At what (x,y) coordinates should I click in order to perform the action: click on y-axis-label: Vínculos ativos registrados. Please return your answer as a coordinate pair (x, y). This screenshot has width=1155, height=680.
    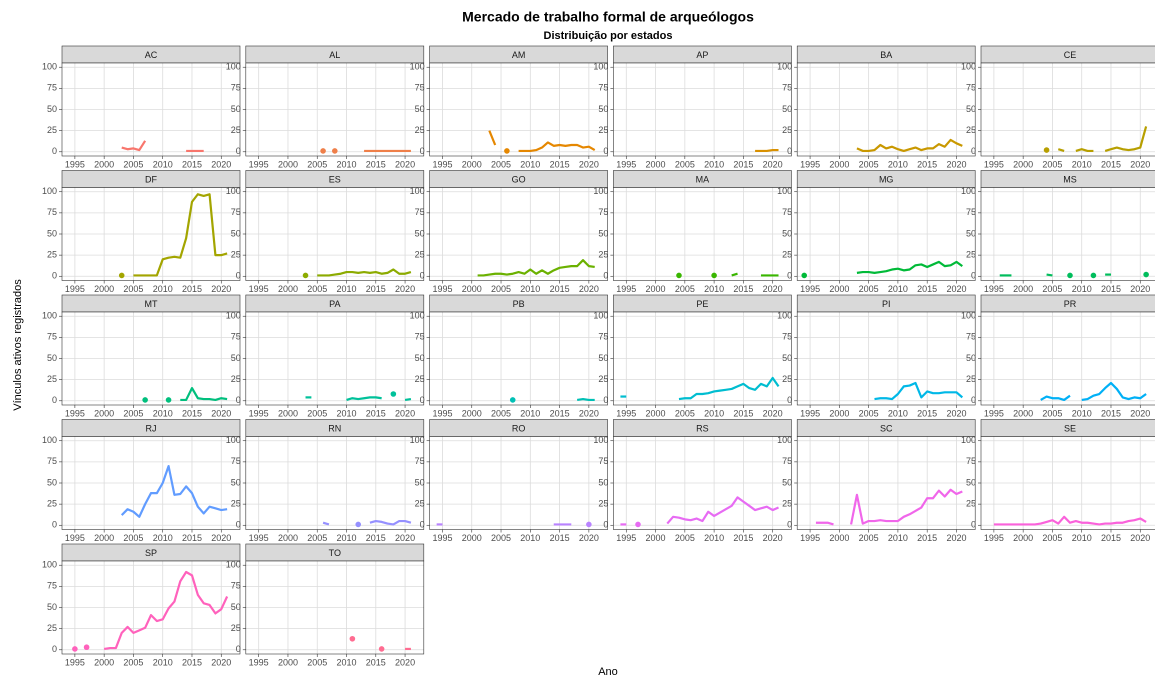
    Looking at the image, I should click on (18, 345).